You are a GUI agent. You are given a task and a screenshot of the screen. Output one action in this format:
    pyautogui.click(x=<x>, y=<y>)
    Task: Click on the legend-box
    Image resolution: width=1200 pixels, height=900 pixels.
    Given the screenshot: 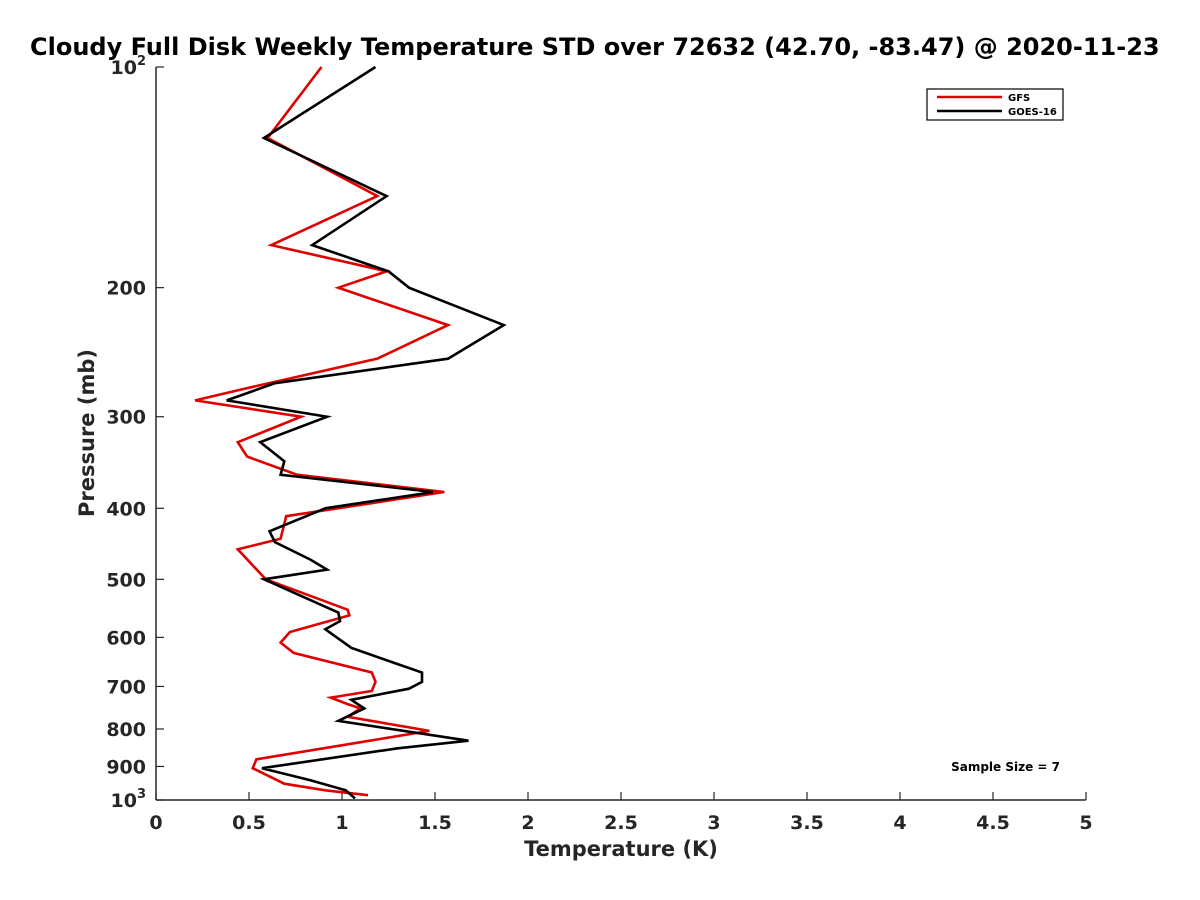 What is the action you would take?
    pyautogui.click(x=995, y=104)
    